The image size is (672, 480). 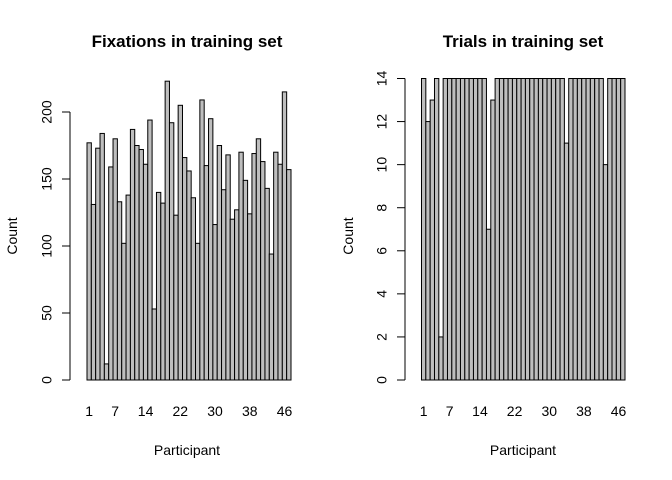 I want to click on y-axis: 0 2 4 6 8 10 12 14, so click(x=390, y=227).